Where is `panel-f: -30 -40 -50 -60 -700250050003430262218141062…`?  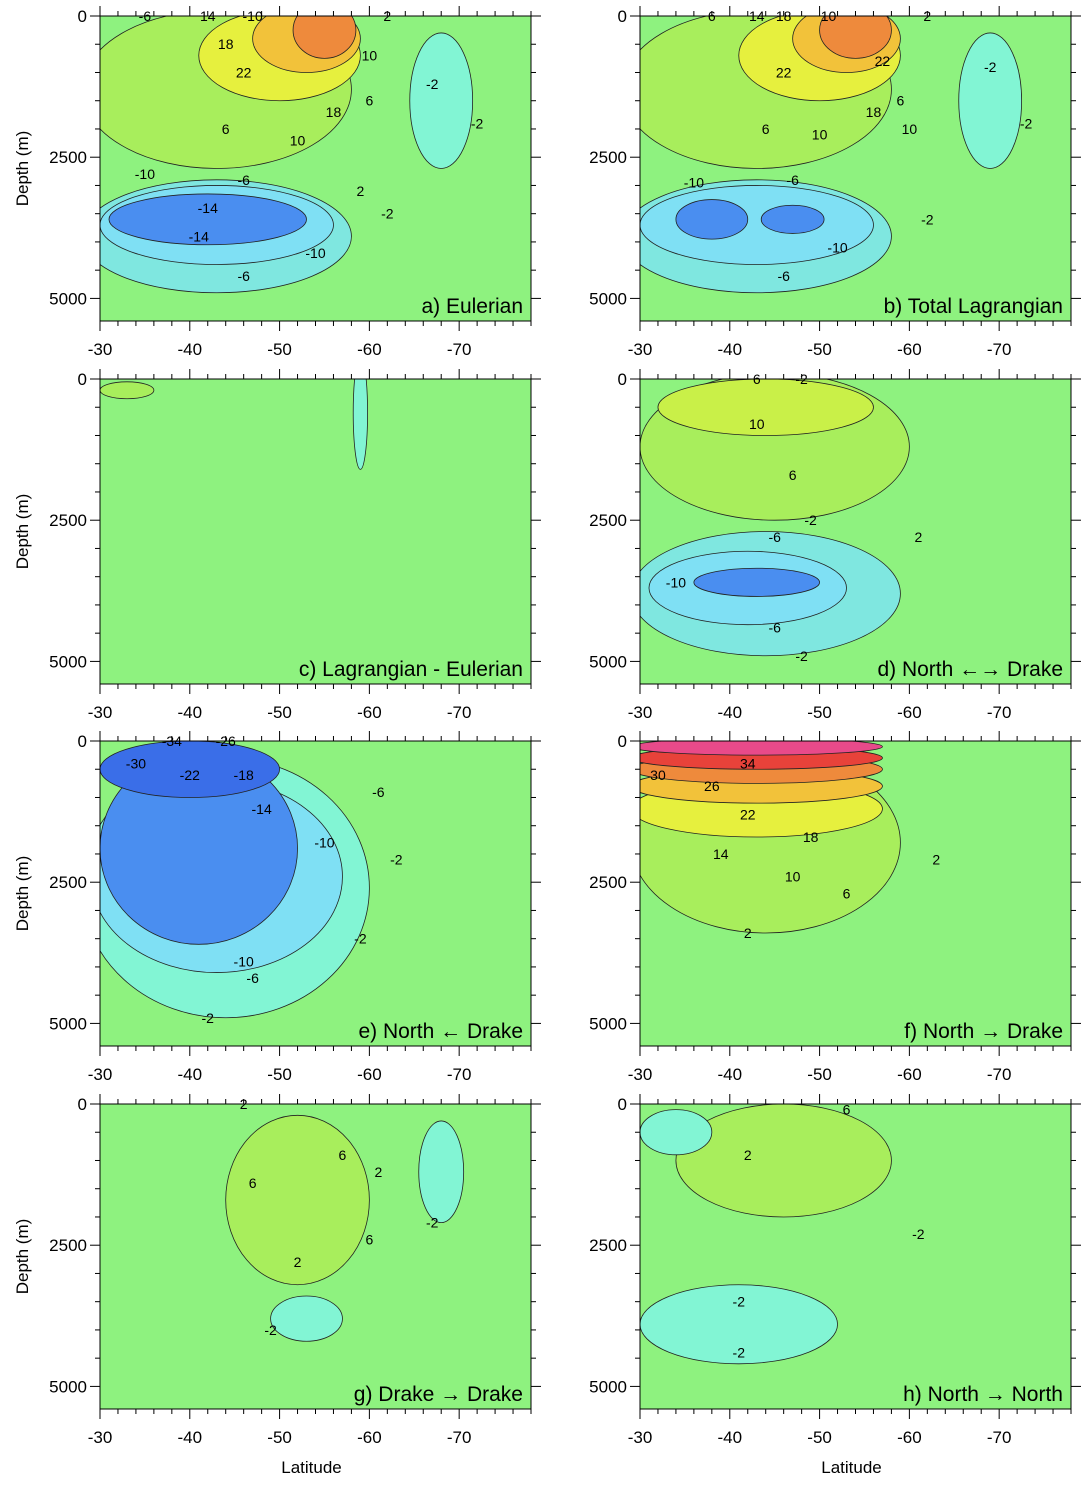 panel-f: -30 -40 -50 -60 -700250050003430262218141062… is located at coordinates (835, 907).